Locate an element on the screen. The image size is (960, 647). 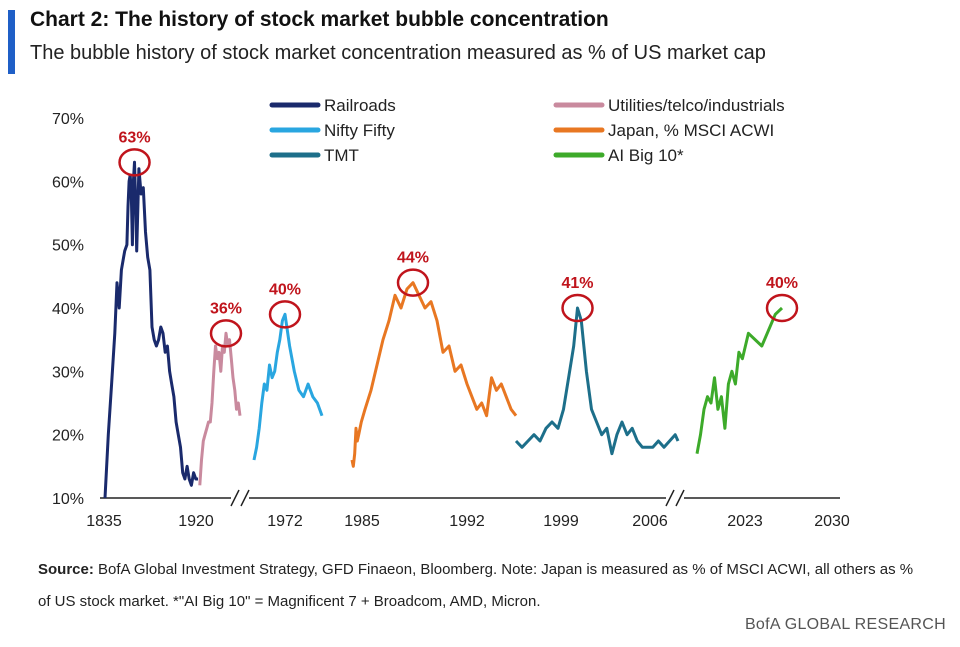
y-tick-label: 50% is located at coordinates (68, 246).